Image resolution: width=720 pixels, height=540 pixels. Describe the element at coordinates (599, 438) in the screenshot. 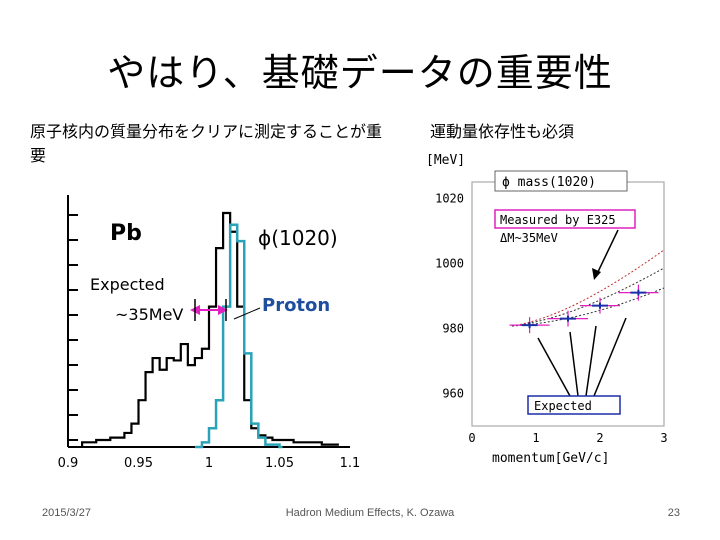

I see `right-x-tick-label: 2` at that location.